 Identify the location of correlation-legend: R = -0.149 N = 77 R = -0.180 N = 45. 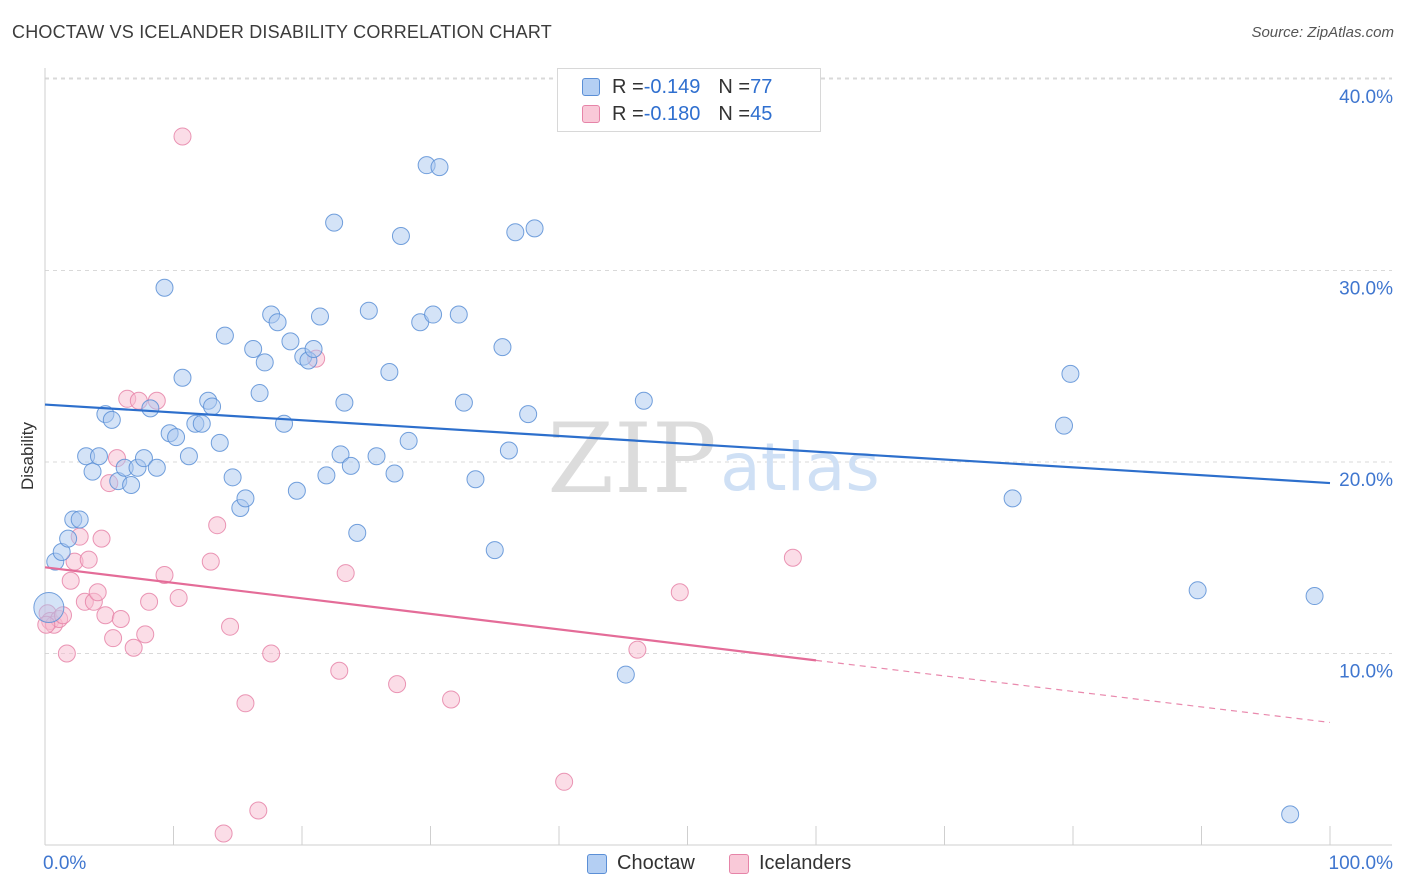
(689, 100).